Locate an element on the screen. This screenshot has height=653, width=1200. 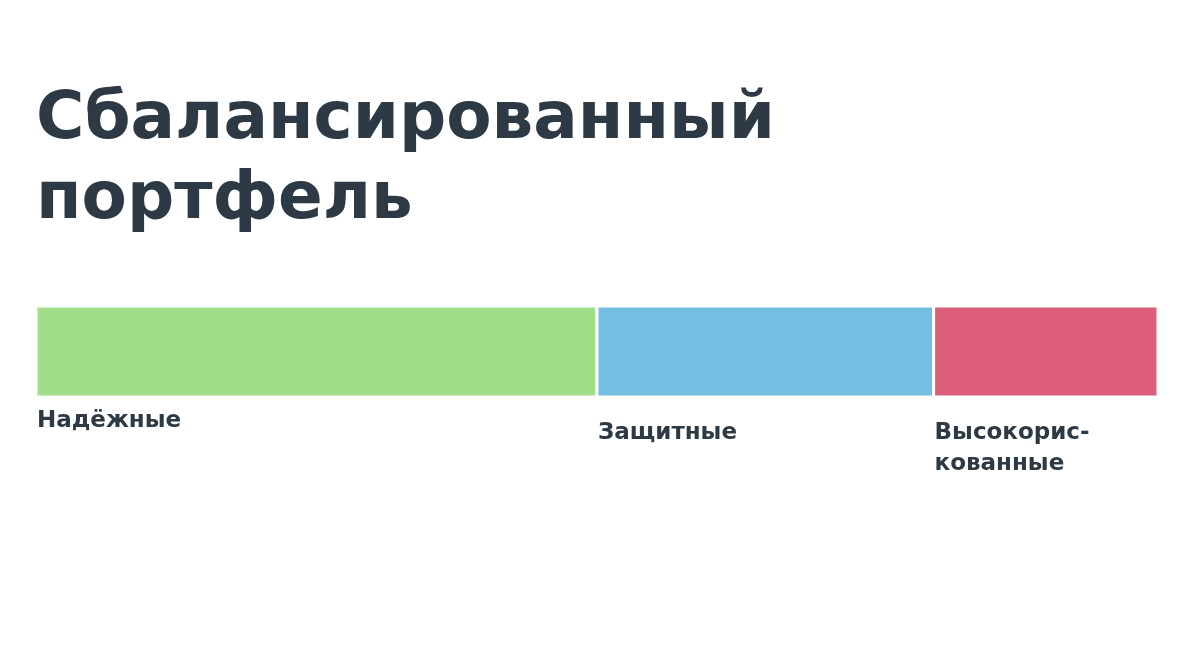
series-label: Защитные is located at coordinates (668, 431).